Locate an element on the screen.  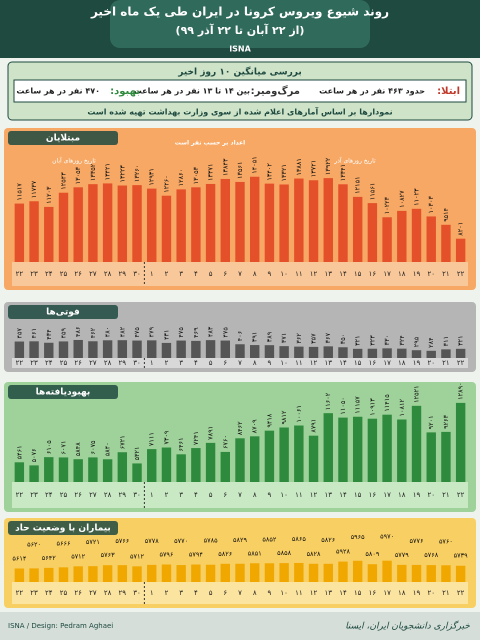
x-tick-label: ۱۲ is located at coordinates (314, 593).